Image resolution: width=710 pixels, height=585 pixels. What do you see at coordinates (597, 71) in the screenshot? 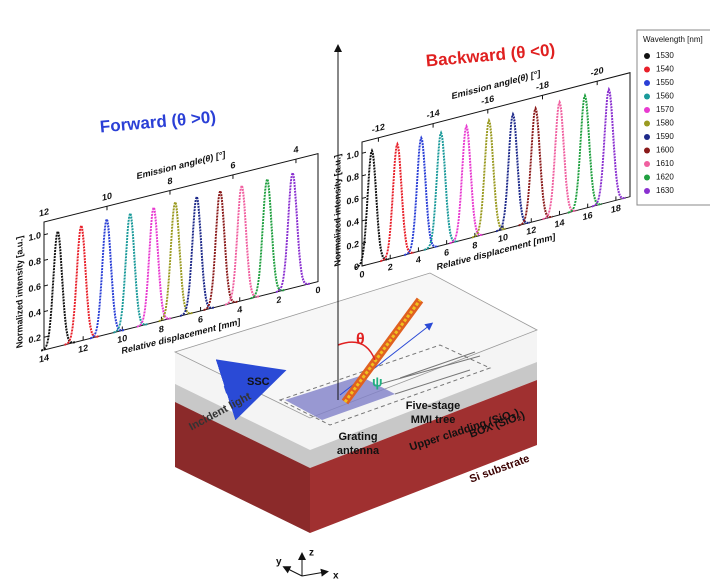
I see `top-tick-label: -20` at bounding box center [597, 71].